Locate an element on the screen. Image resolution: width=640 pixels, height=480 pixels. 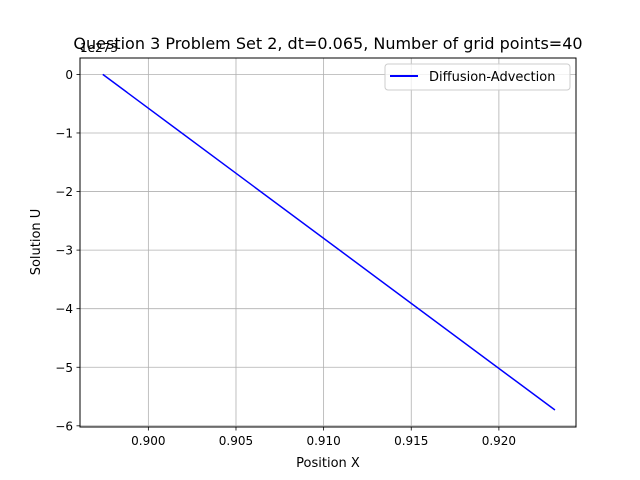
x-tick-label: 0.920 is located at coordinates (499, 441).